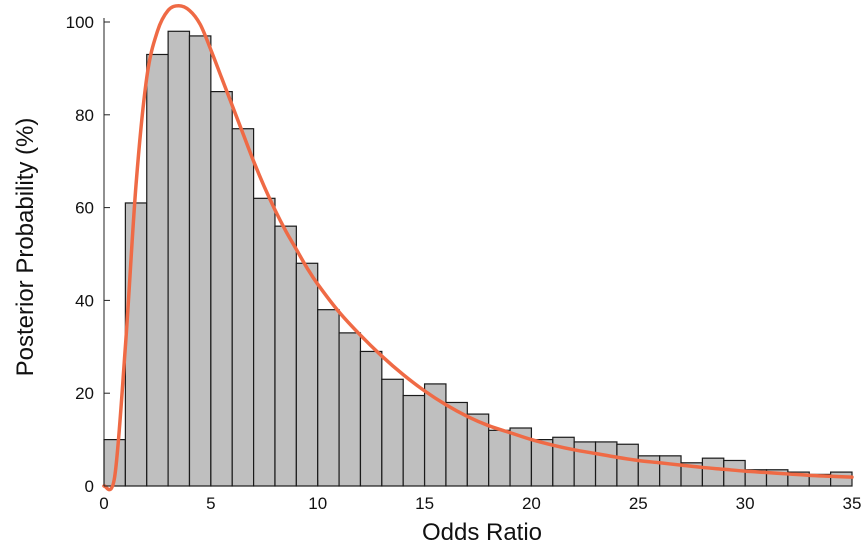 This screenshot has width=865, height=548. I want to click on x-tick-label: 10, so click(317, 503).